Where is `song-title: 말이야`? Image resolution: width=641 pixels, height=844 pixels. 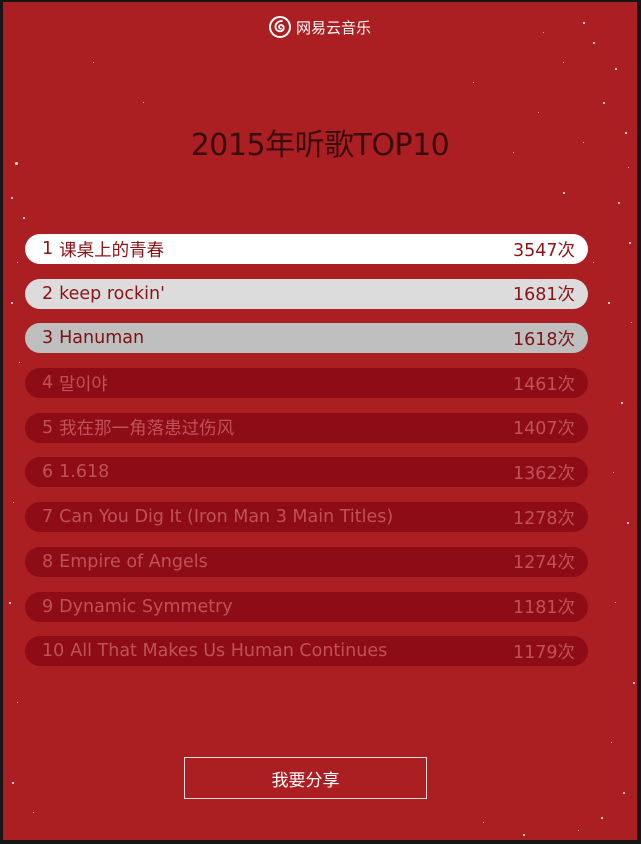
song-title: 말이야 is located at coordinates (83, 384).